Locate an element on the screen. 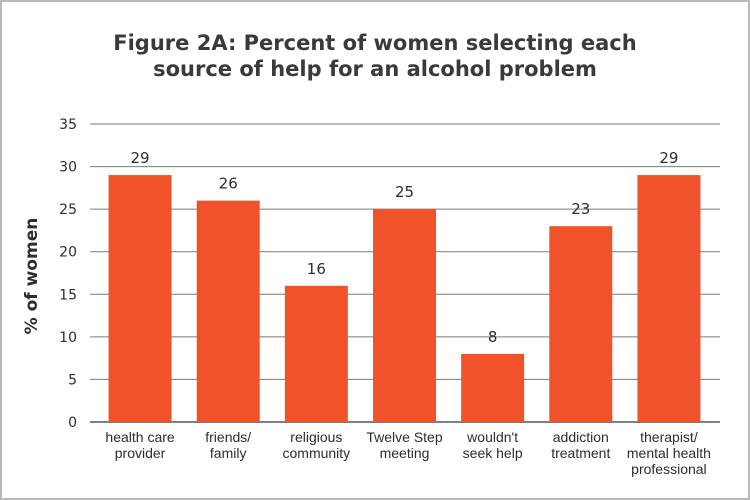  bar-value-label: 23 is located at coordinates (580, 209).